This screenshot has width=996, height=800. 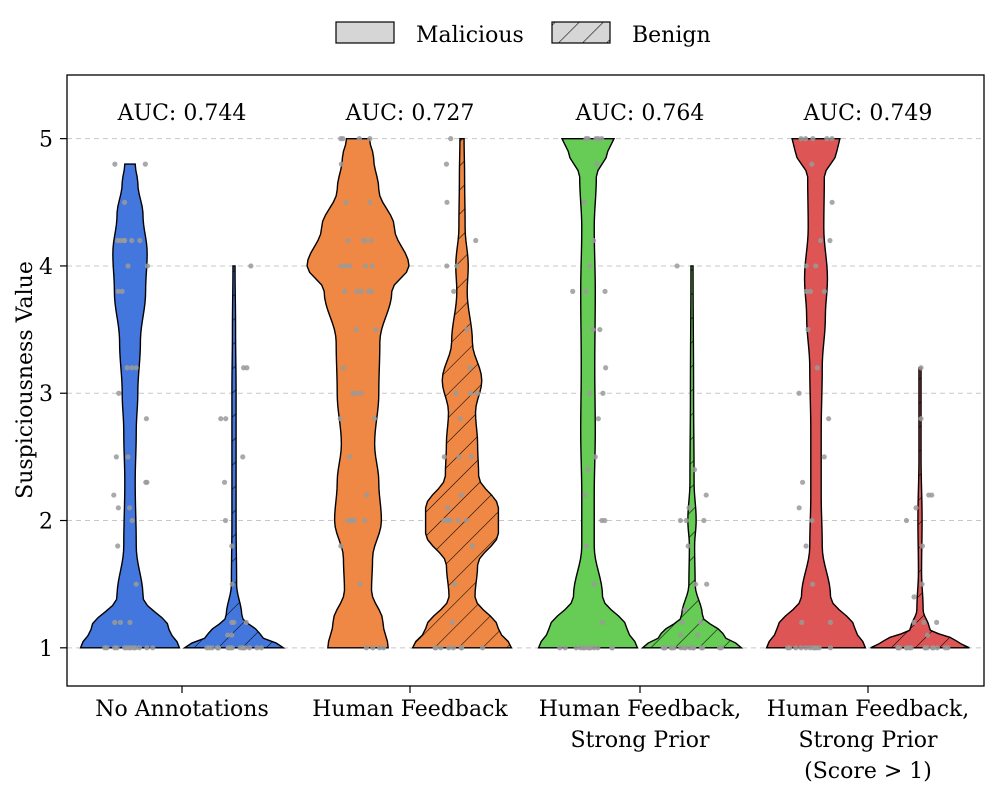 I want to click on y-tick-label: 1, so click(x=46, y=649).